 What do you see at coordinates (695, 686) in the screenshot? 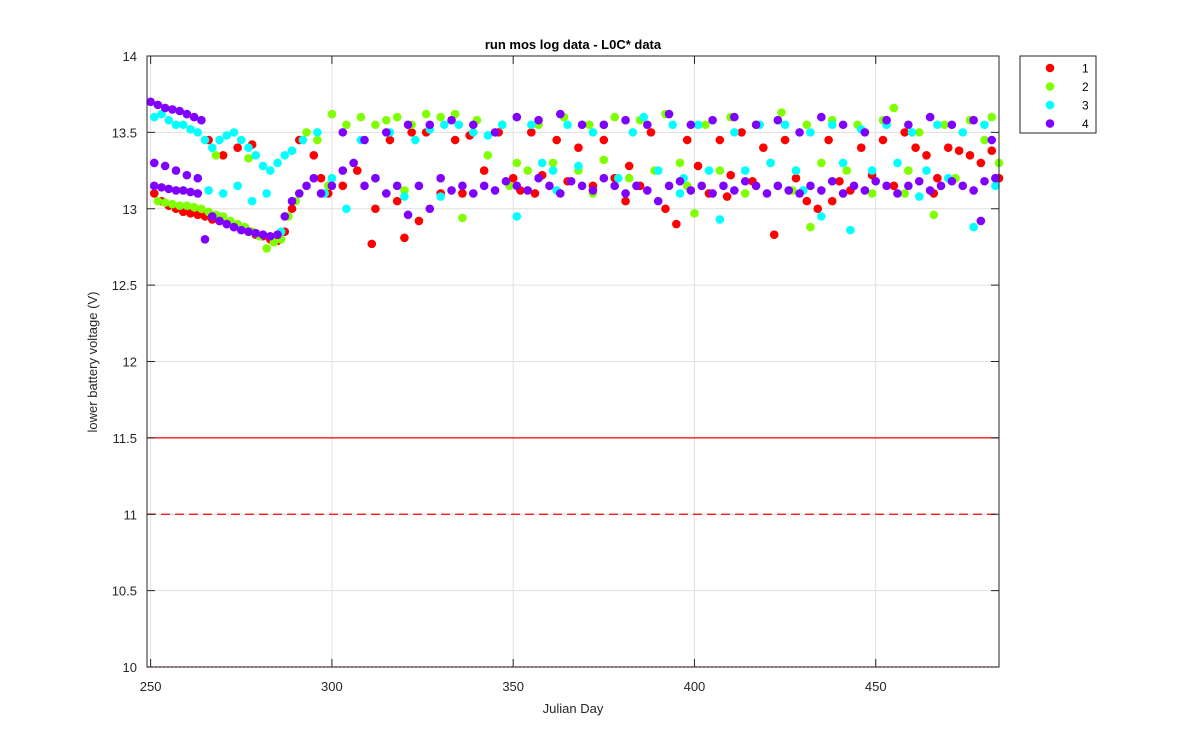
I see `x-tick-label: 400` at bounding box center [695, 686].